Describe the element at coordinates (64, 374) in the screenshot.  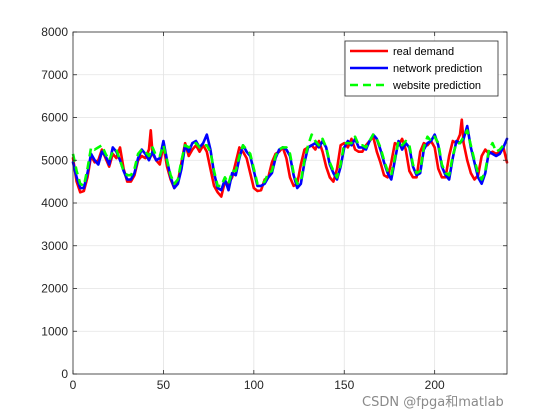
I see `y-tick-label: 0` at that location.